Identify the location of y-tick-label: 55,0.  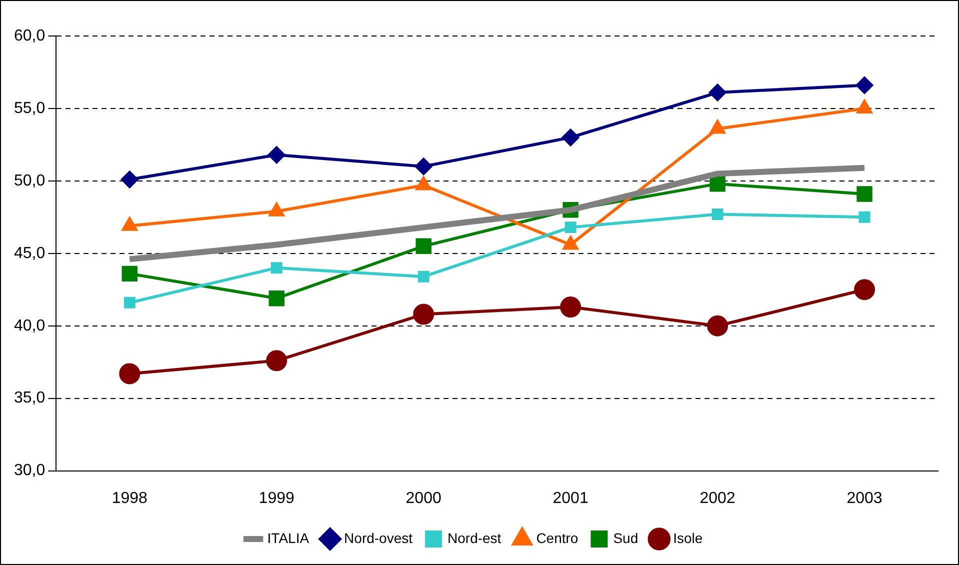
(30, 108).